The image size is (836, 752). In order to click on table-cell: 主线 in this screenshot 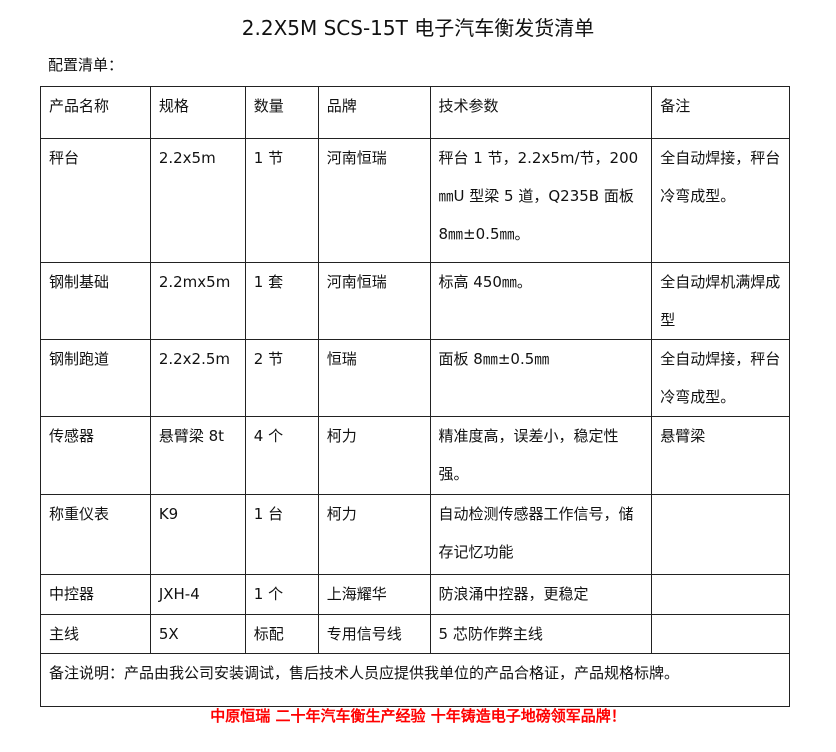, I will do `click(95, 634)`.